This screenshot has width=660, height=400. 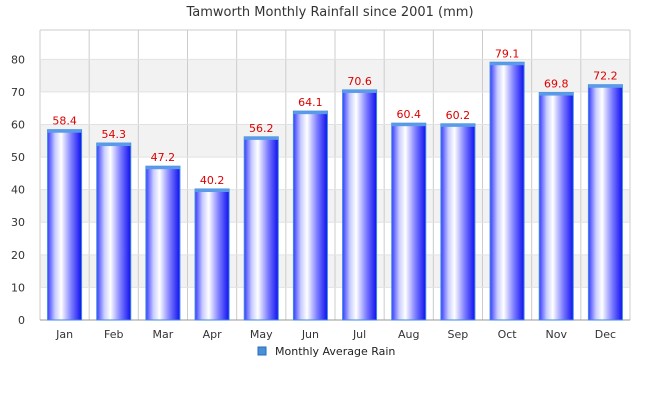 What do you see at coordinates (359, 81) in the screenshot?
I see `data-label: 70.6` at bounding box center [359, 81].